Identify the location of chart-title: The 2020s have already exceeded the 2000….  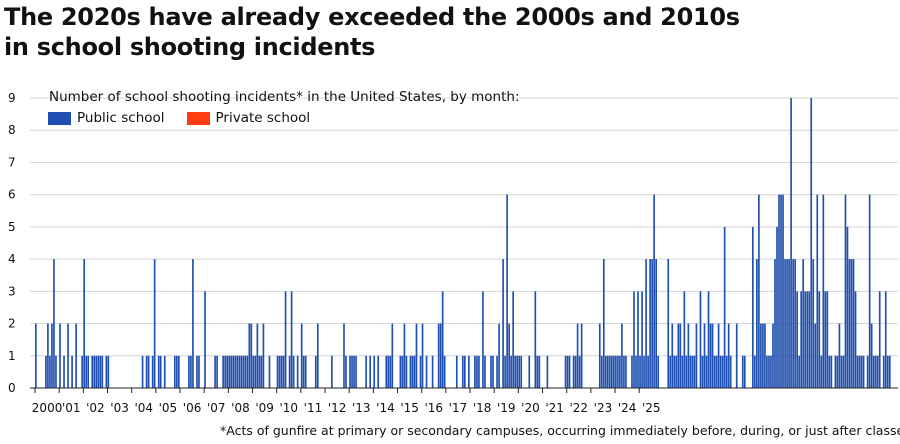
(372, 32).